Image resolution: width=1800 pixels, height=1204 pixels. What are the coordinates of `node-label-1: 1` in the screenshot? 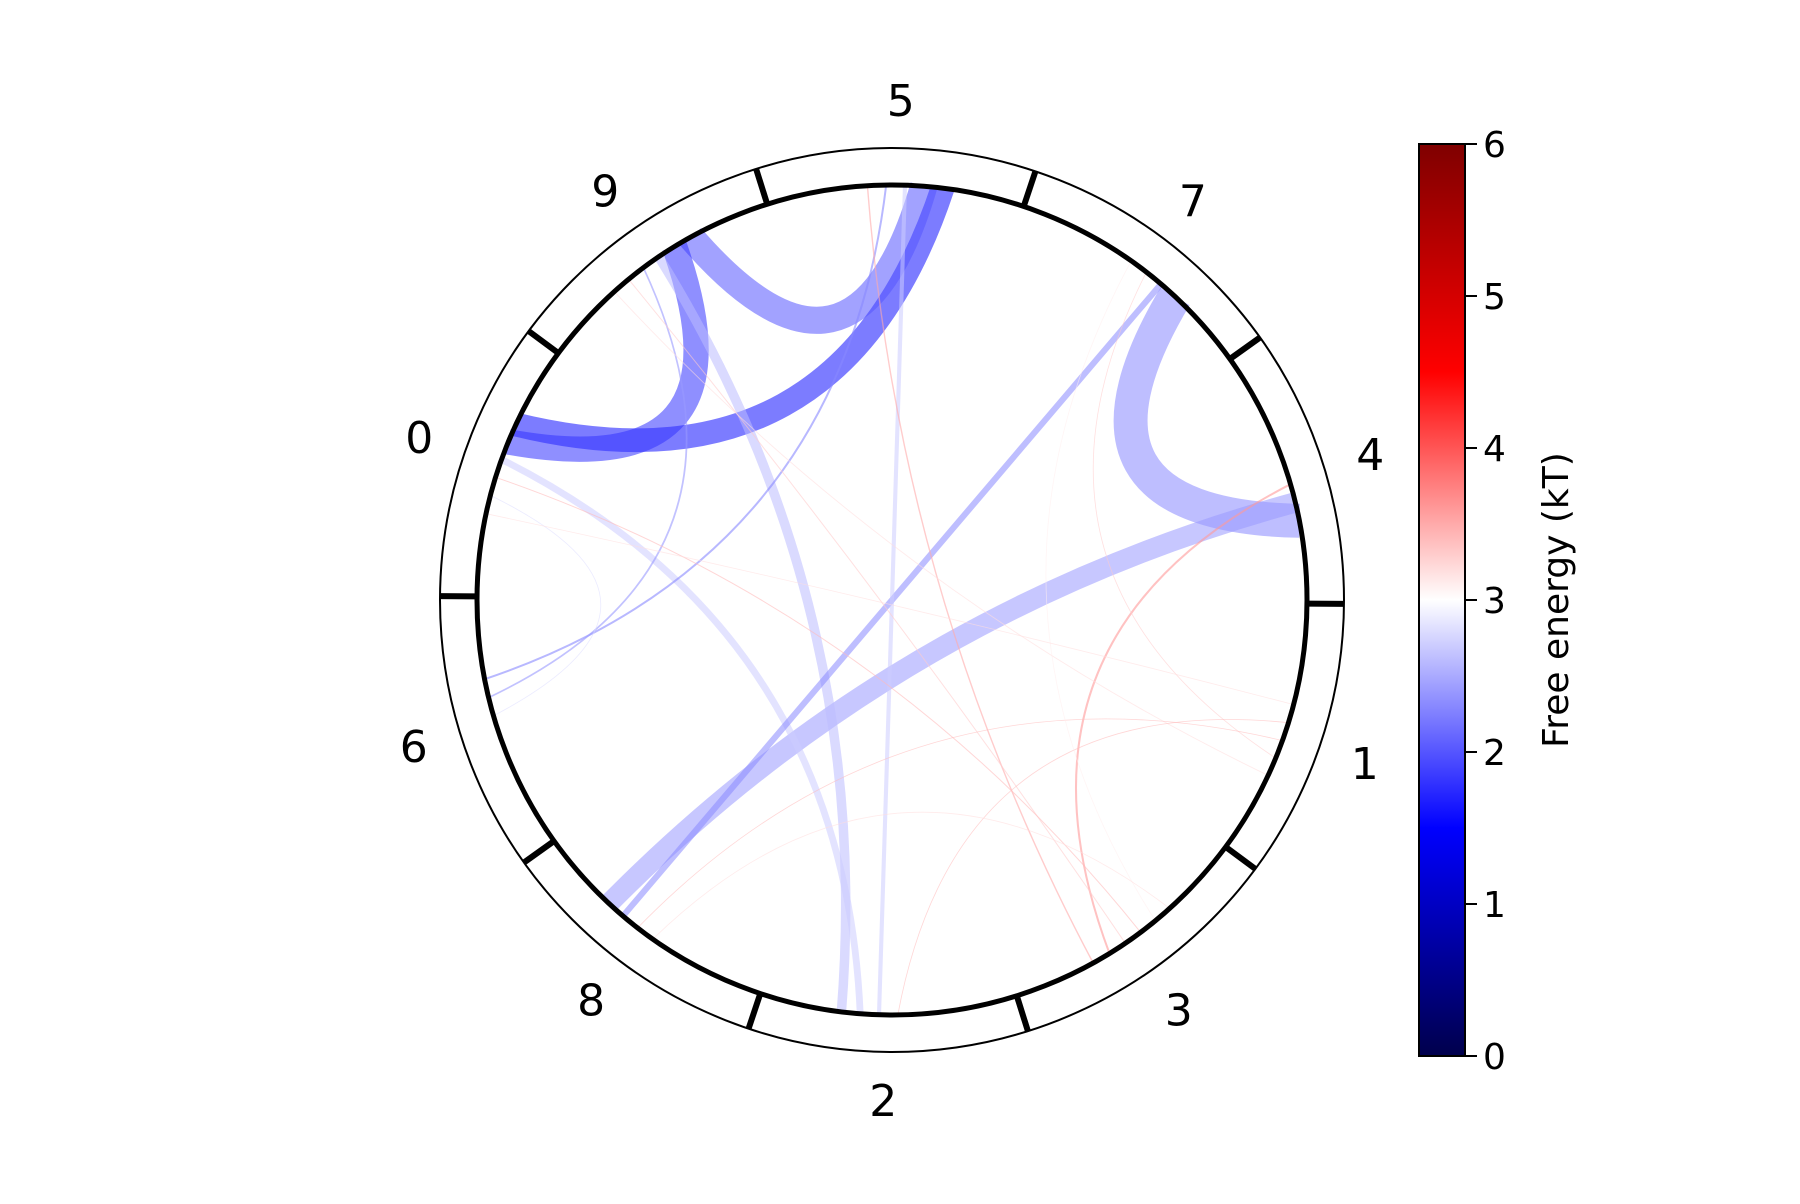 It's located at (1365, 764).